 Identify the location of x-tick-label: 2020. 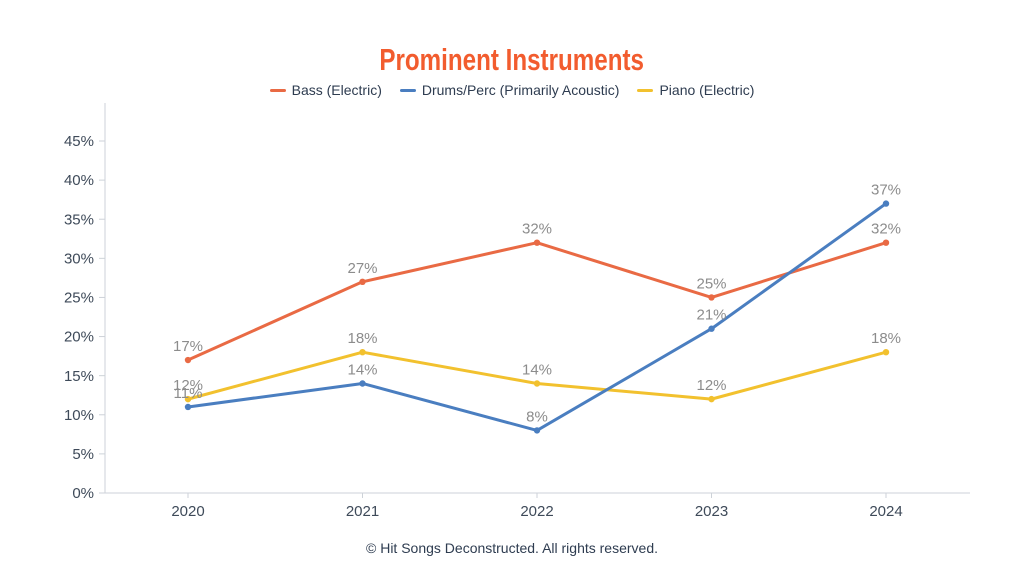
(187, 511).